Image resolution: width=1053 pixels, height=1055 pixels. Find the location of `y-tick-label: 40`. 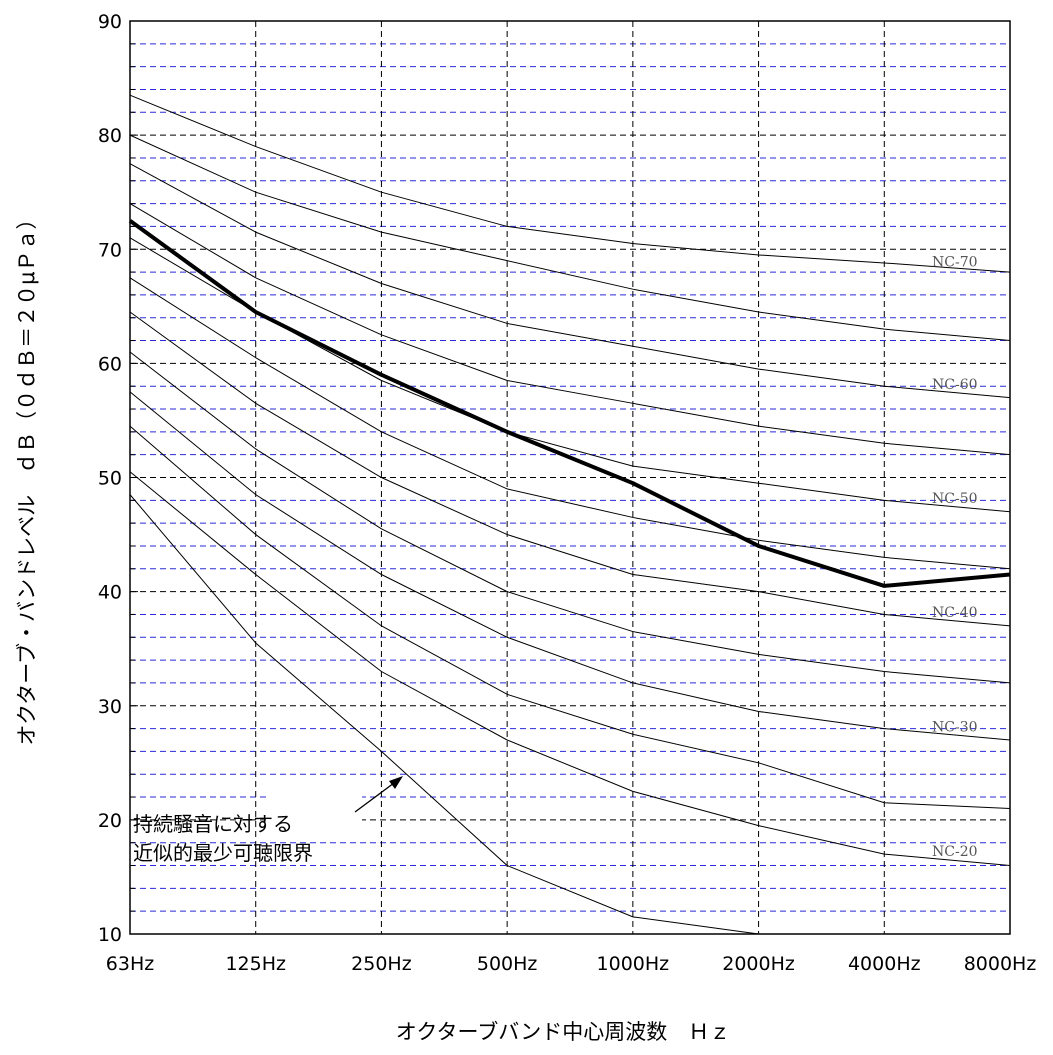

y-tick-label: 40 is located at coordinates (110, 593).